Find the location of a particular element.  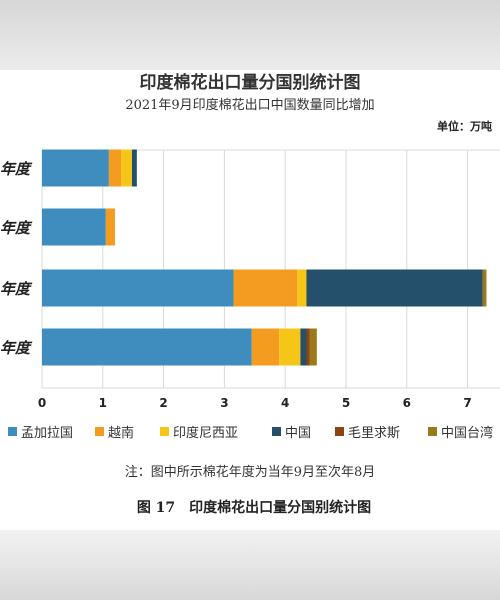

x-tick-label-6: 6 is located at coordinates (407, 403).